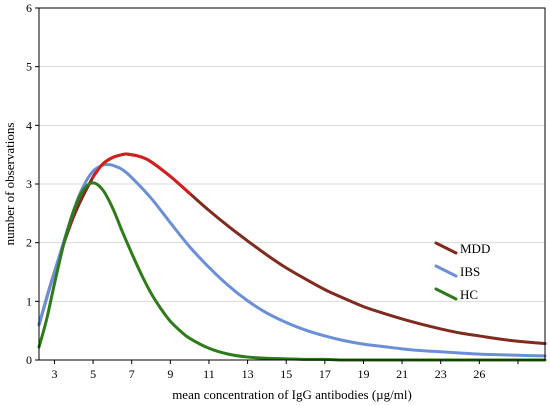  Describe the element at coordinates (325, 374) in the screenshot. I see `x-tick-label: 17` at that location.